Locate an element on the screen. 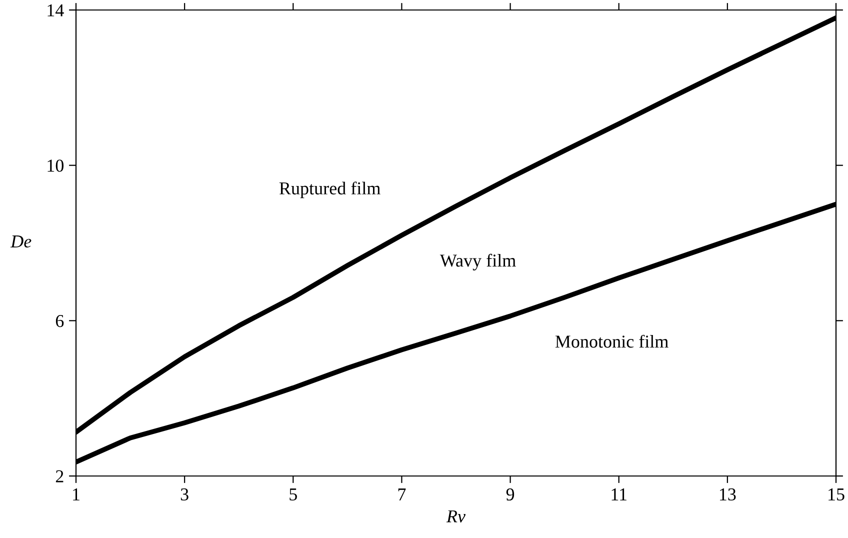 The height and width of the screenshot is (538, 848). y-axis-title: De is located at coordinates (21, 242).